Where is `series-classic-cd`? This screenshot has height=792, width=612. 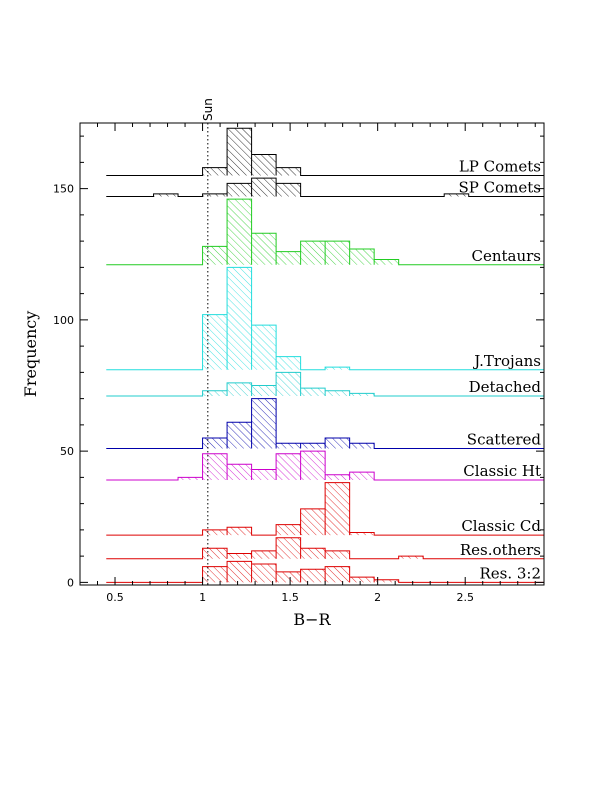 series-classic-cd is located at coordinates (325, 509).